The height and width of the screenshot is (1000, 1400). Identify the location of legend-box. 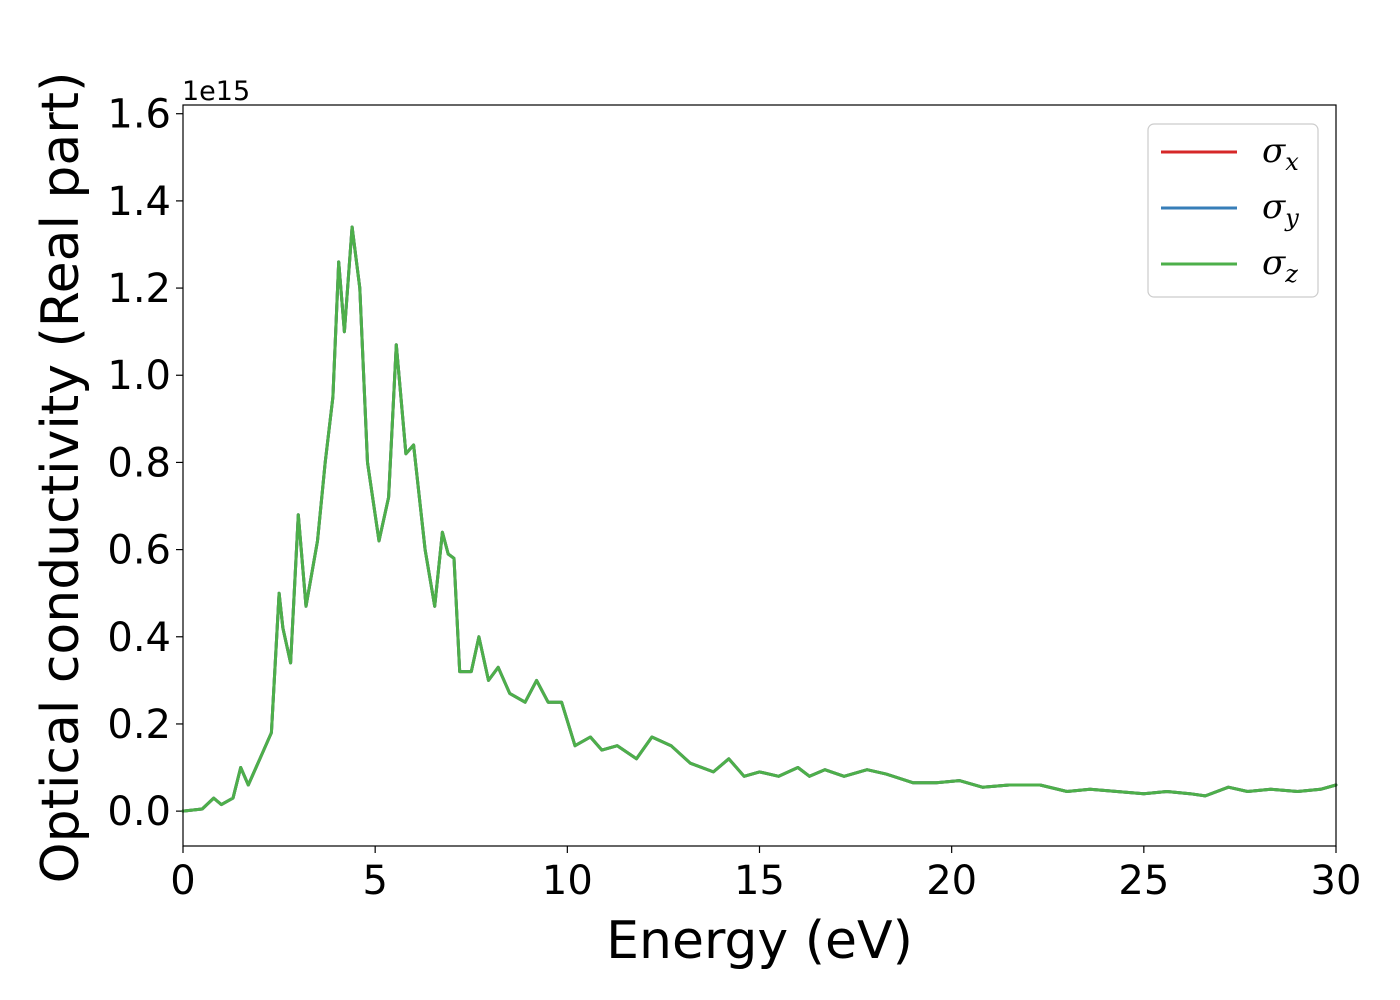
(1233, 210).